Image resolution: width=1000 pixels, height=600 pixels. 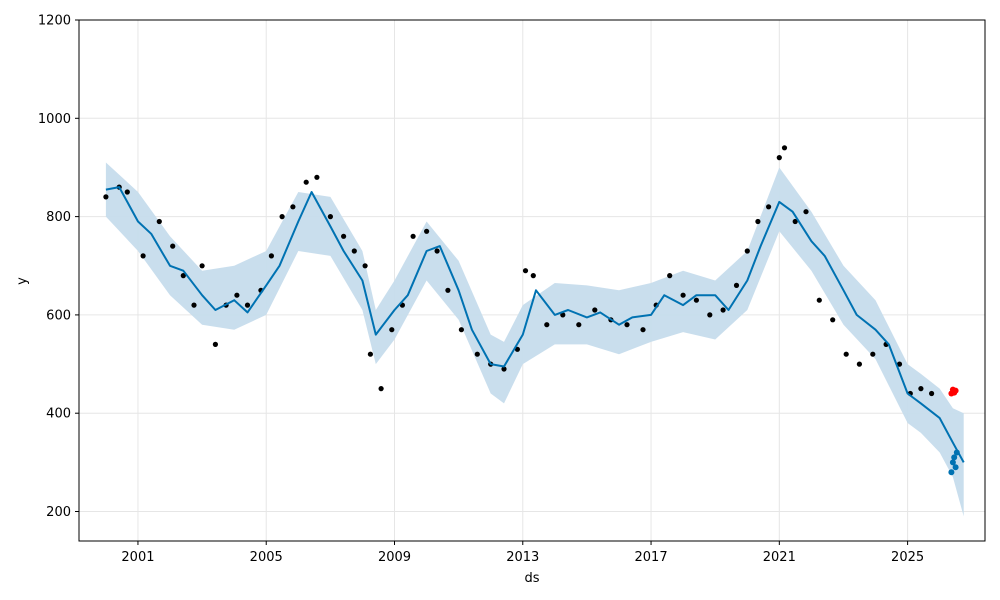 What do you see at coordinates (907, 557) in the screenshot?
I see `x-tick-label: 2025` at bounding box center [907, 557].